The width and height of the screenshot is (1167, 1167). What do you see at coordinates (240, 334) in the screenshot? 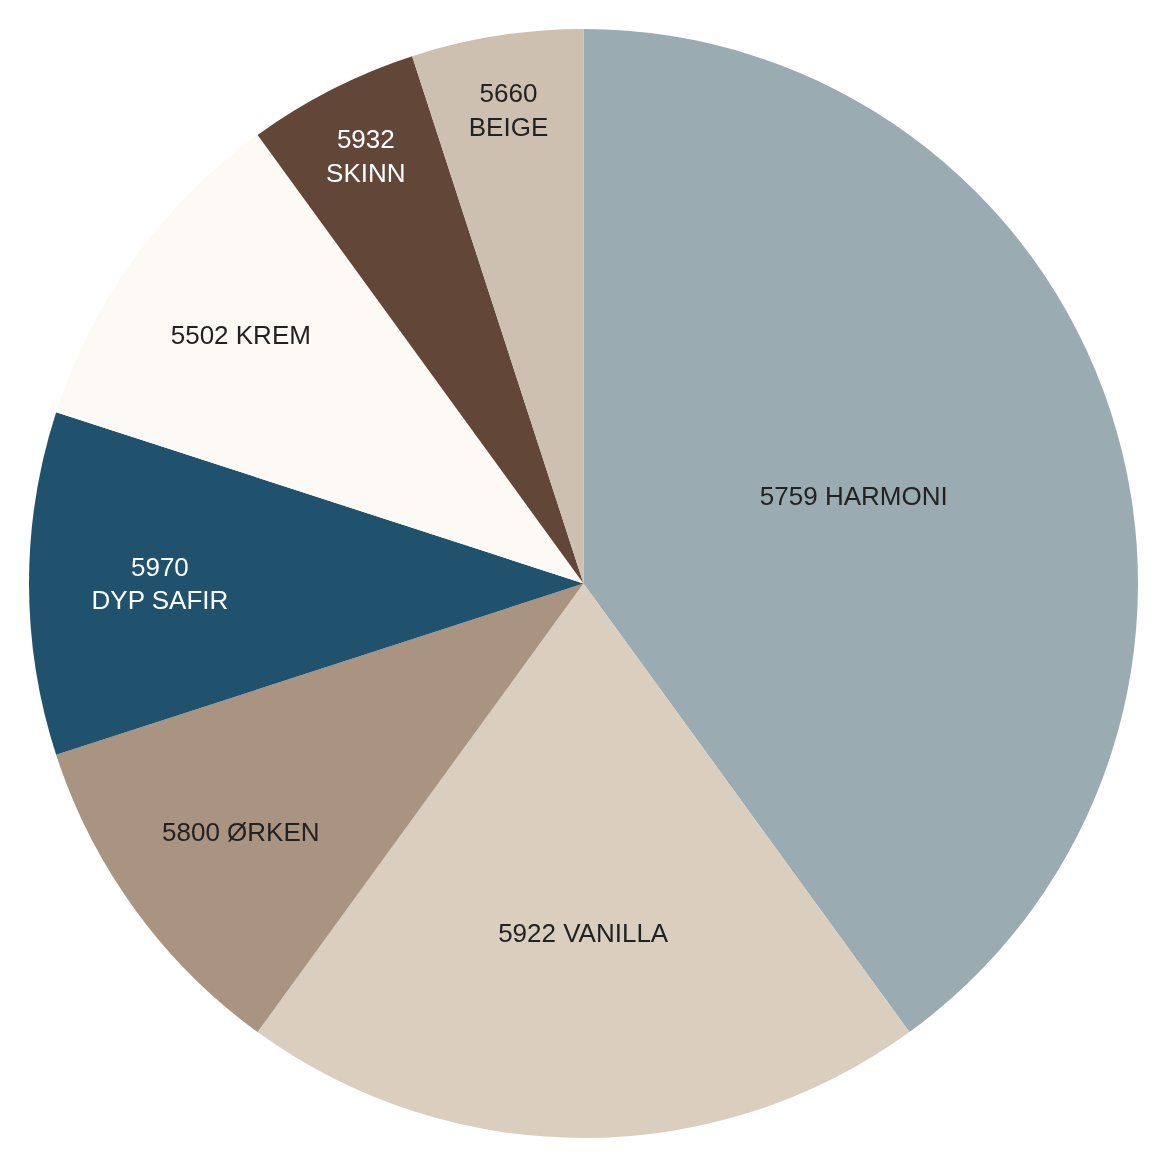
I see `slice-label: 5502 KREM` at bounding box center [240, 334].